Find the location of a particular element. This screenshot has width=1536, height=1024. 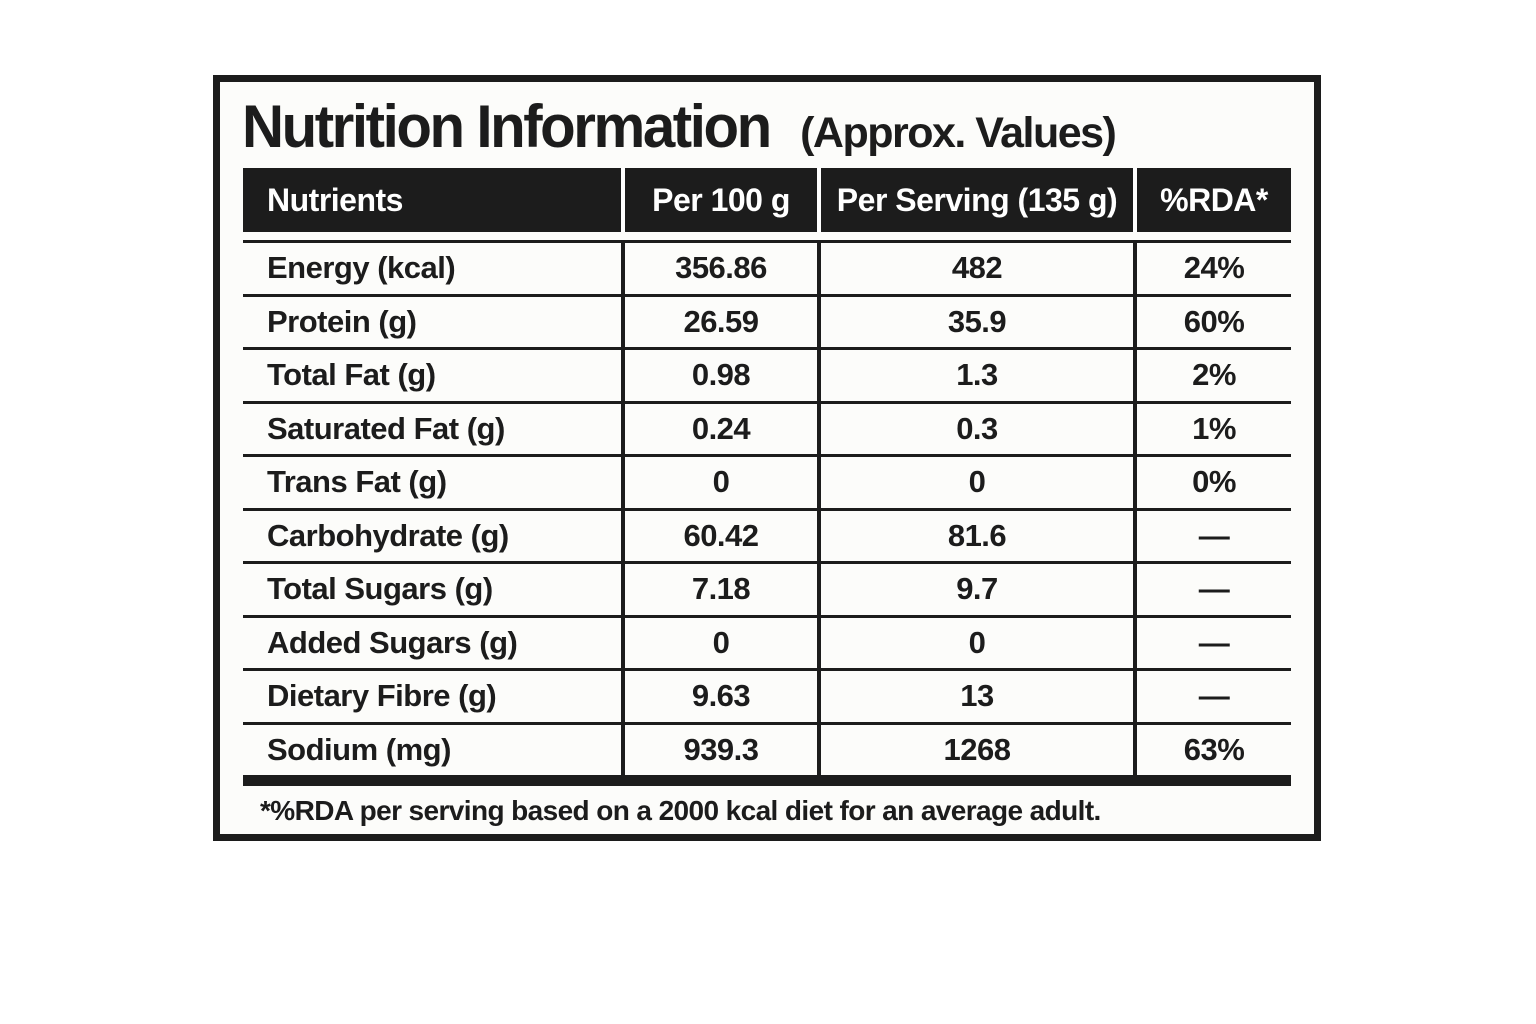

nutrient-label: Trans Fat (g) is located at coordinates (357, 482).